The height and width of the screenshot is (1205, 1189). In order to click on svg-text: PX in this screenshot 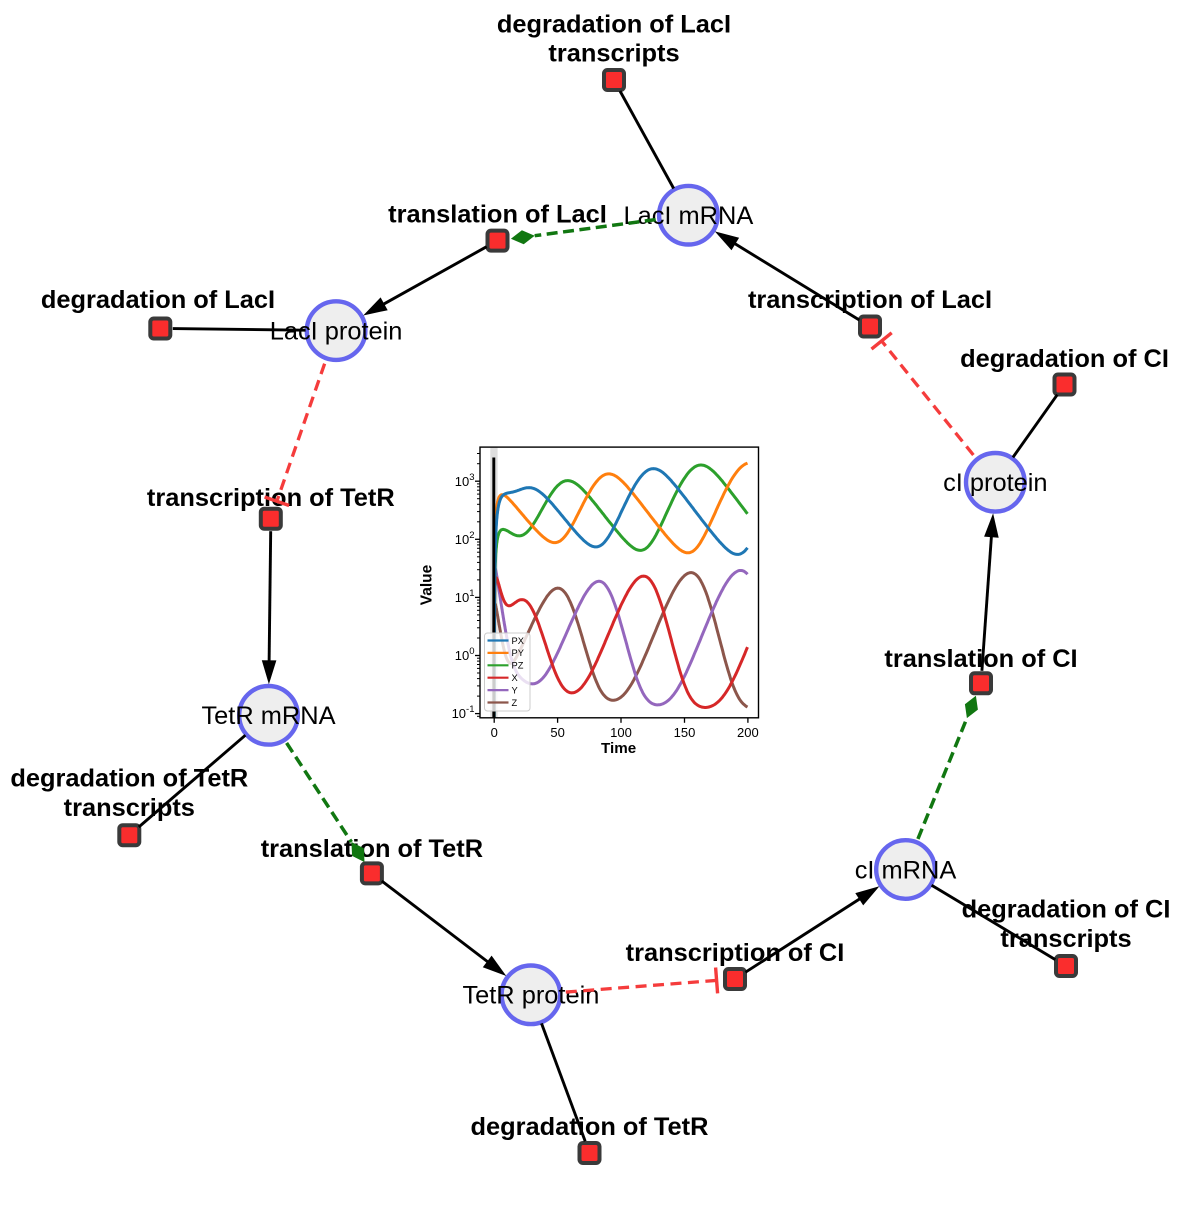, I will do `click(518, 641)`.